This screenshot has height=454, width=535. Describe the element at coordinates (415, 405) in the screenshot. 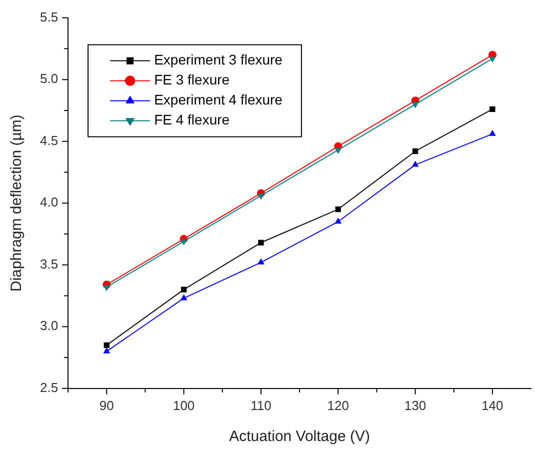

I see `x-tick-label: 130` at that location.